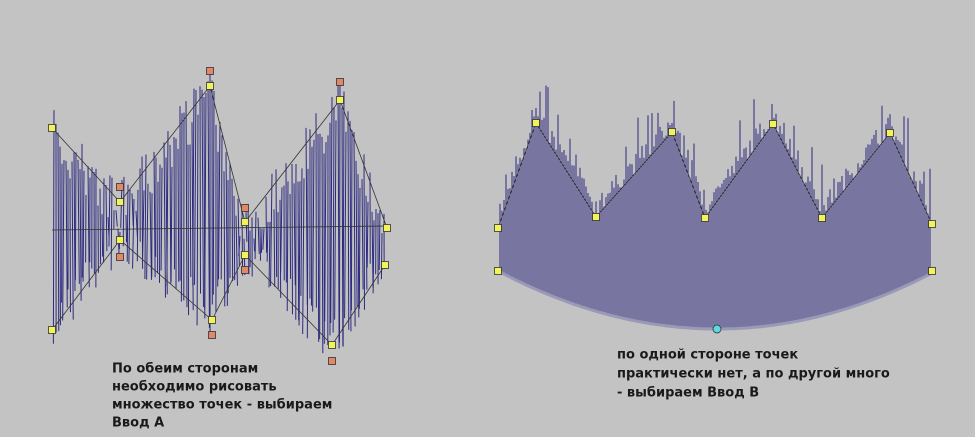 This screenshot has height=437, width=975. I want to click on guide-line, so click(218, 292).